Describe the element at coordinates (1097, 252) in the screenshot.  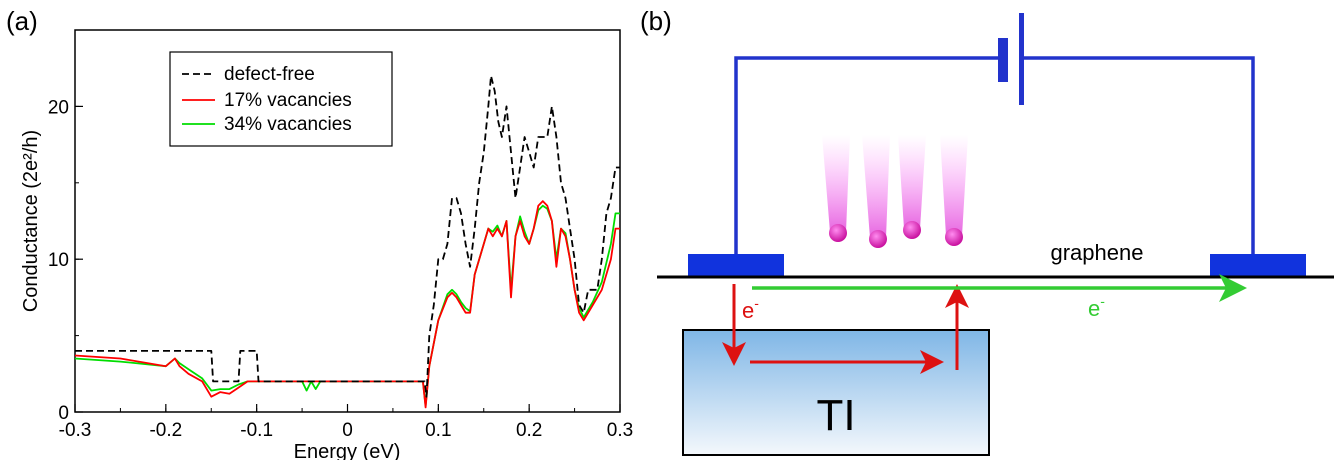
I see `graphene-label: graphene` at that location.